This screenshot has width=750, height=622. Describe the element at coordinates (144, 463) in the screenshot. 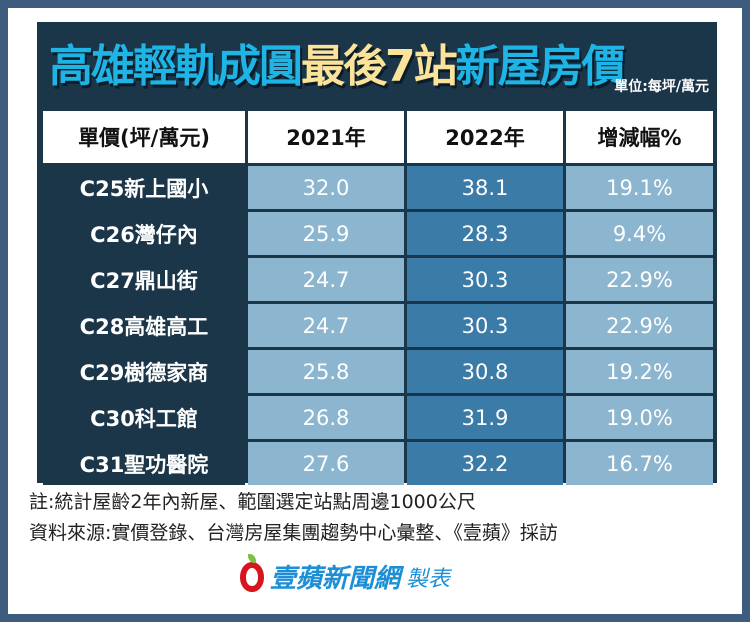

I see `station-cell: C31聖功醫院` at that location.